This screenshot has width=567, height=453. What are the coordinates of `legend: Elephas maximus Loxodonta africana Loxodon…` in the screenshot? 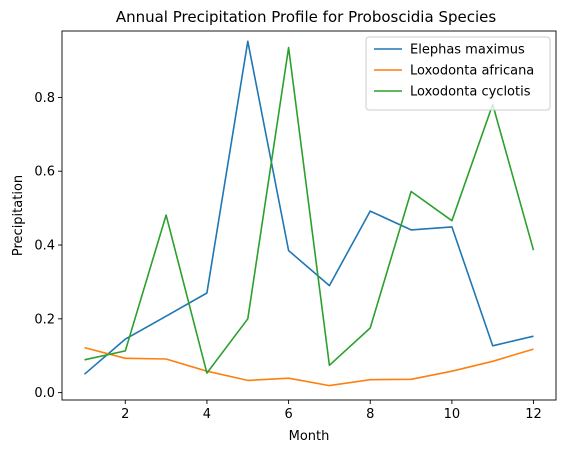 It's located at (458, 73).